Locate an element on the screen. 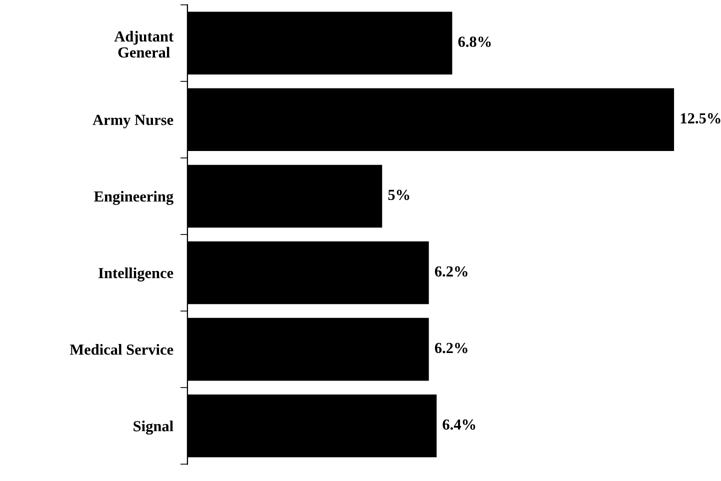  data-label: 6.4% is located at coordinates (459, 424).